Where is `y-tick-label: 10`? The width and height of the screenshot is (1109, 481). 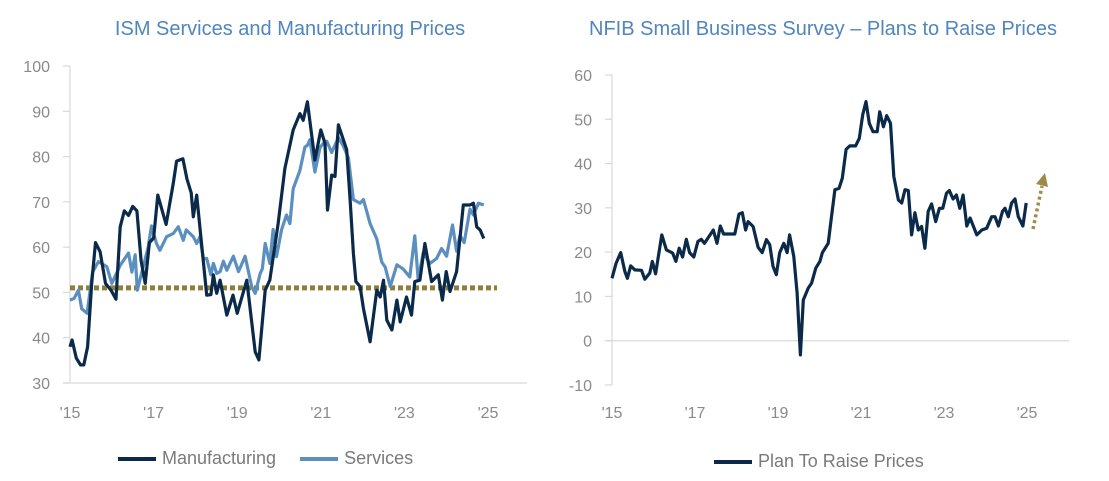 y-tick-label: 10 is located at coordinates (583, 297).